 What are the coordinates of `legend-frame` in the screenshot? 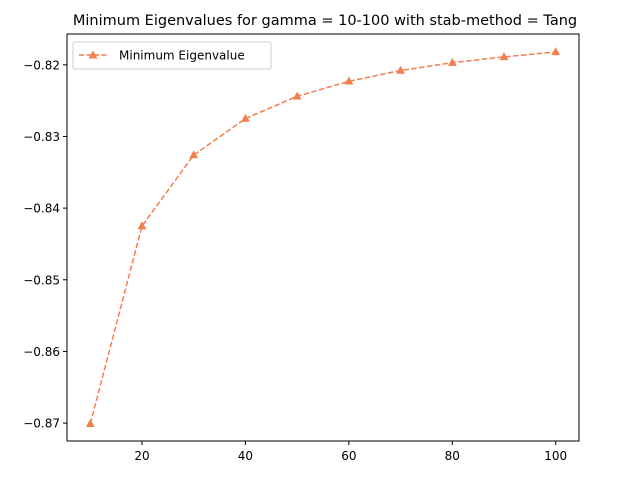 It's located at (172, 55).